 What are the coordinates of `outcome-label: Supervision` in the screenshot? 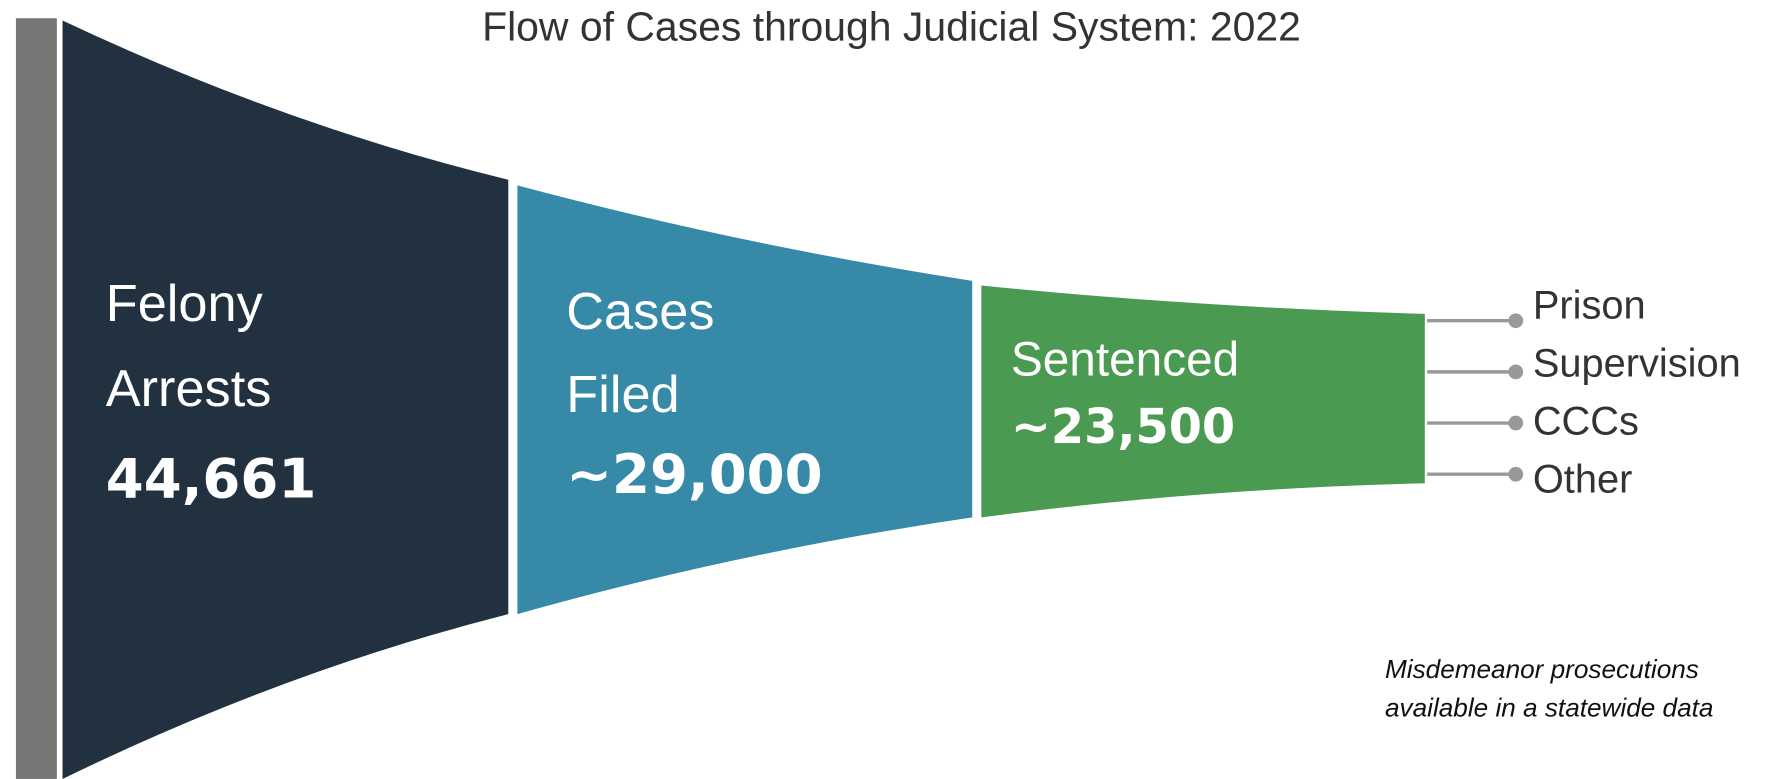 It's located at (1637, 364).